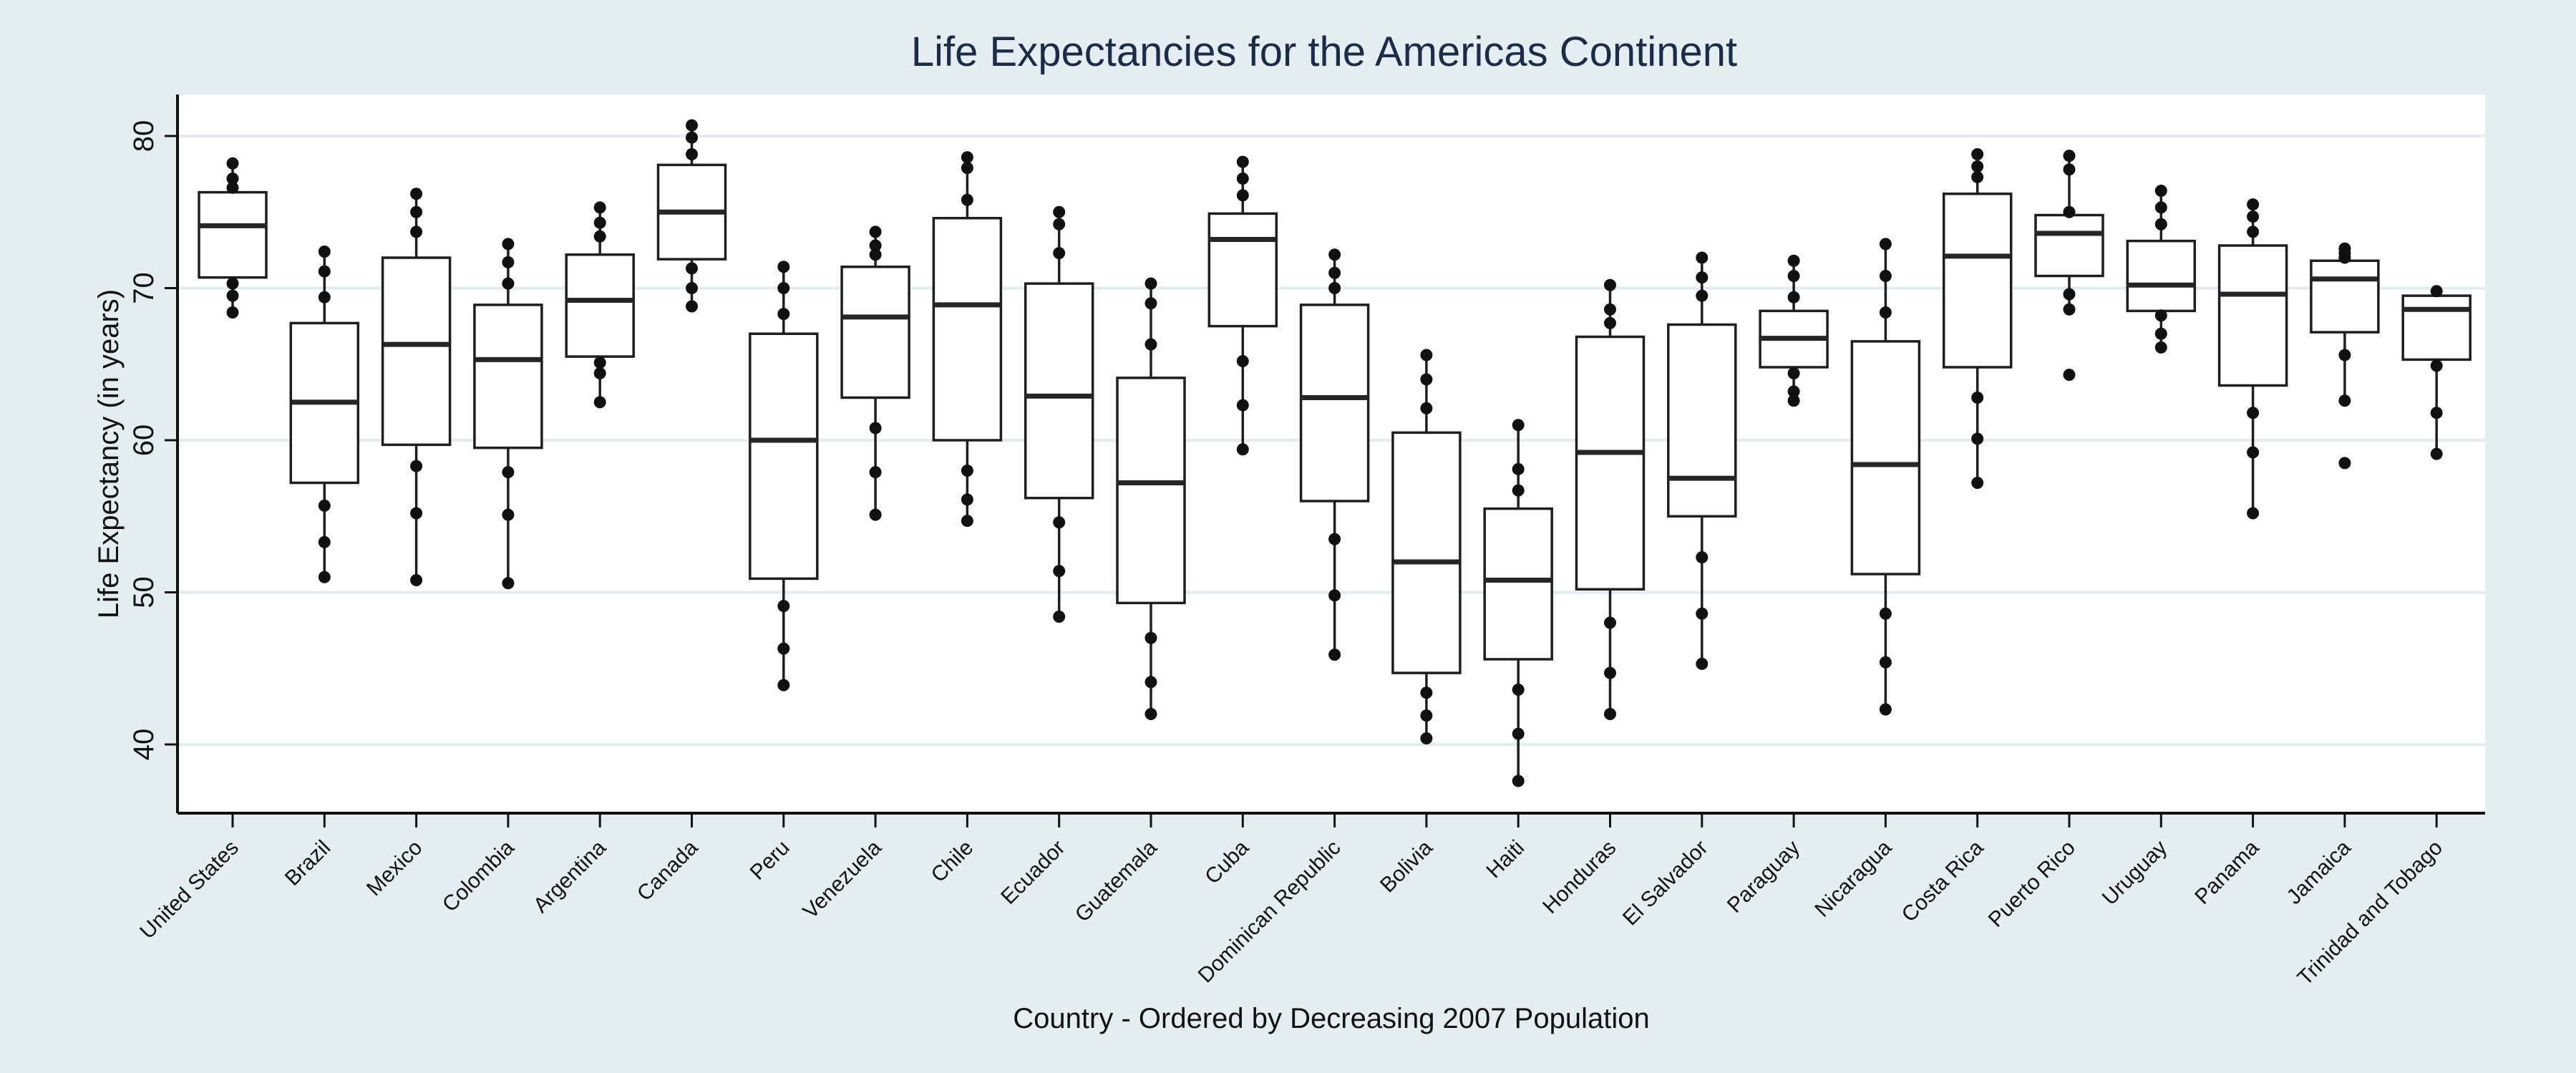 The image size is (2576, 1073). What do you see at coordinates (1702, 461) in the screenshot?
I see `box-el-salvador` at bounding box center [1702, 461].